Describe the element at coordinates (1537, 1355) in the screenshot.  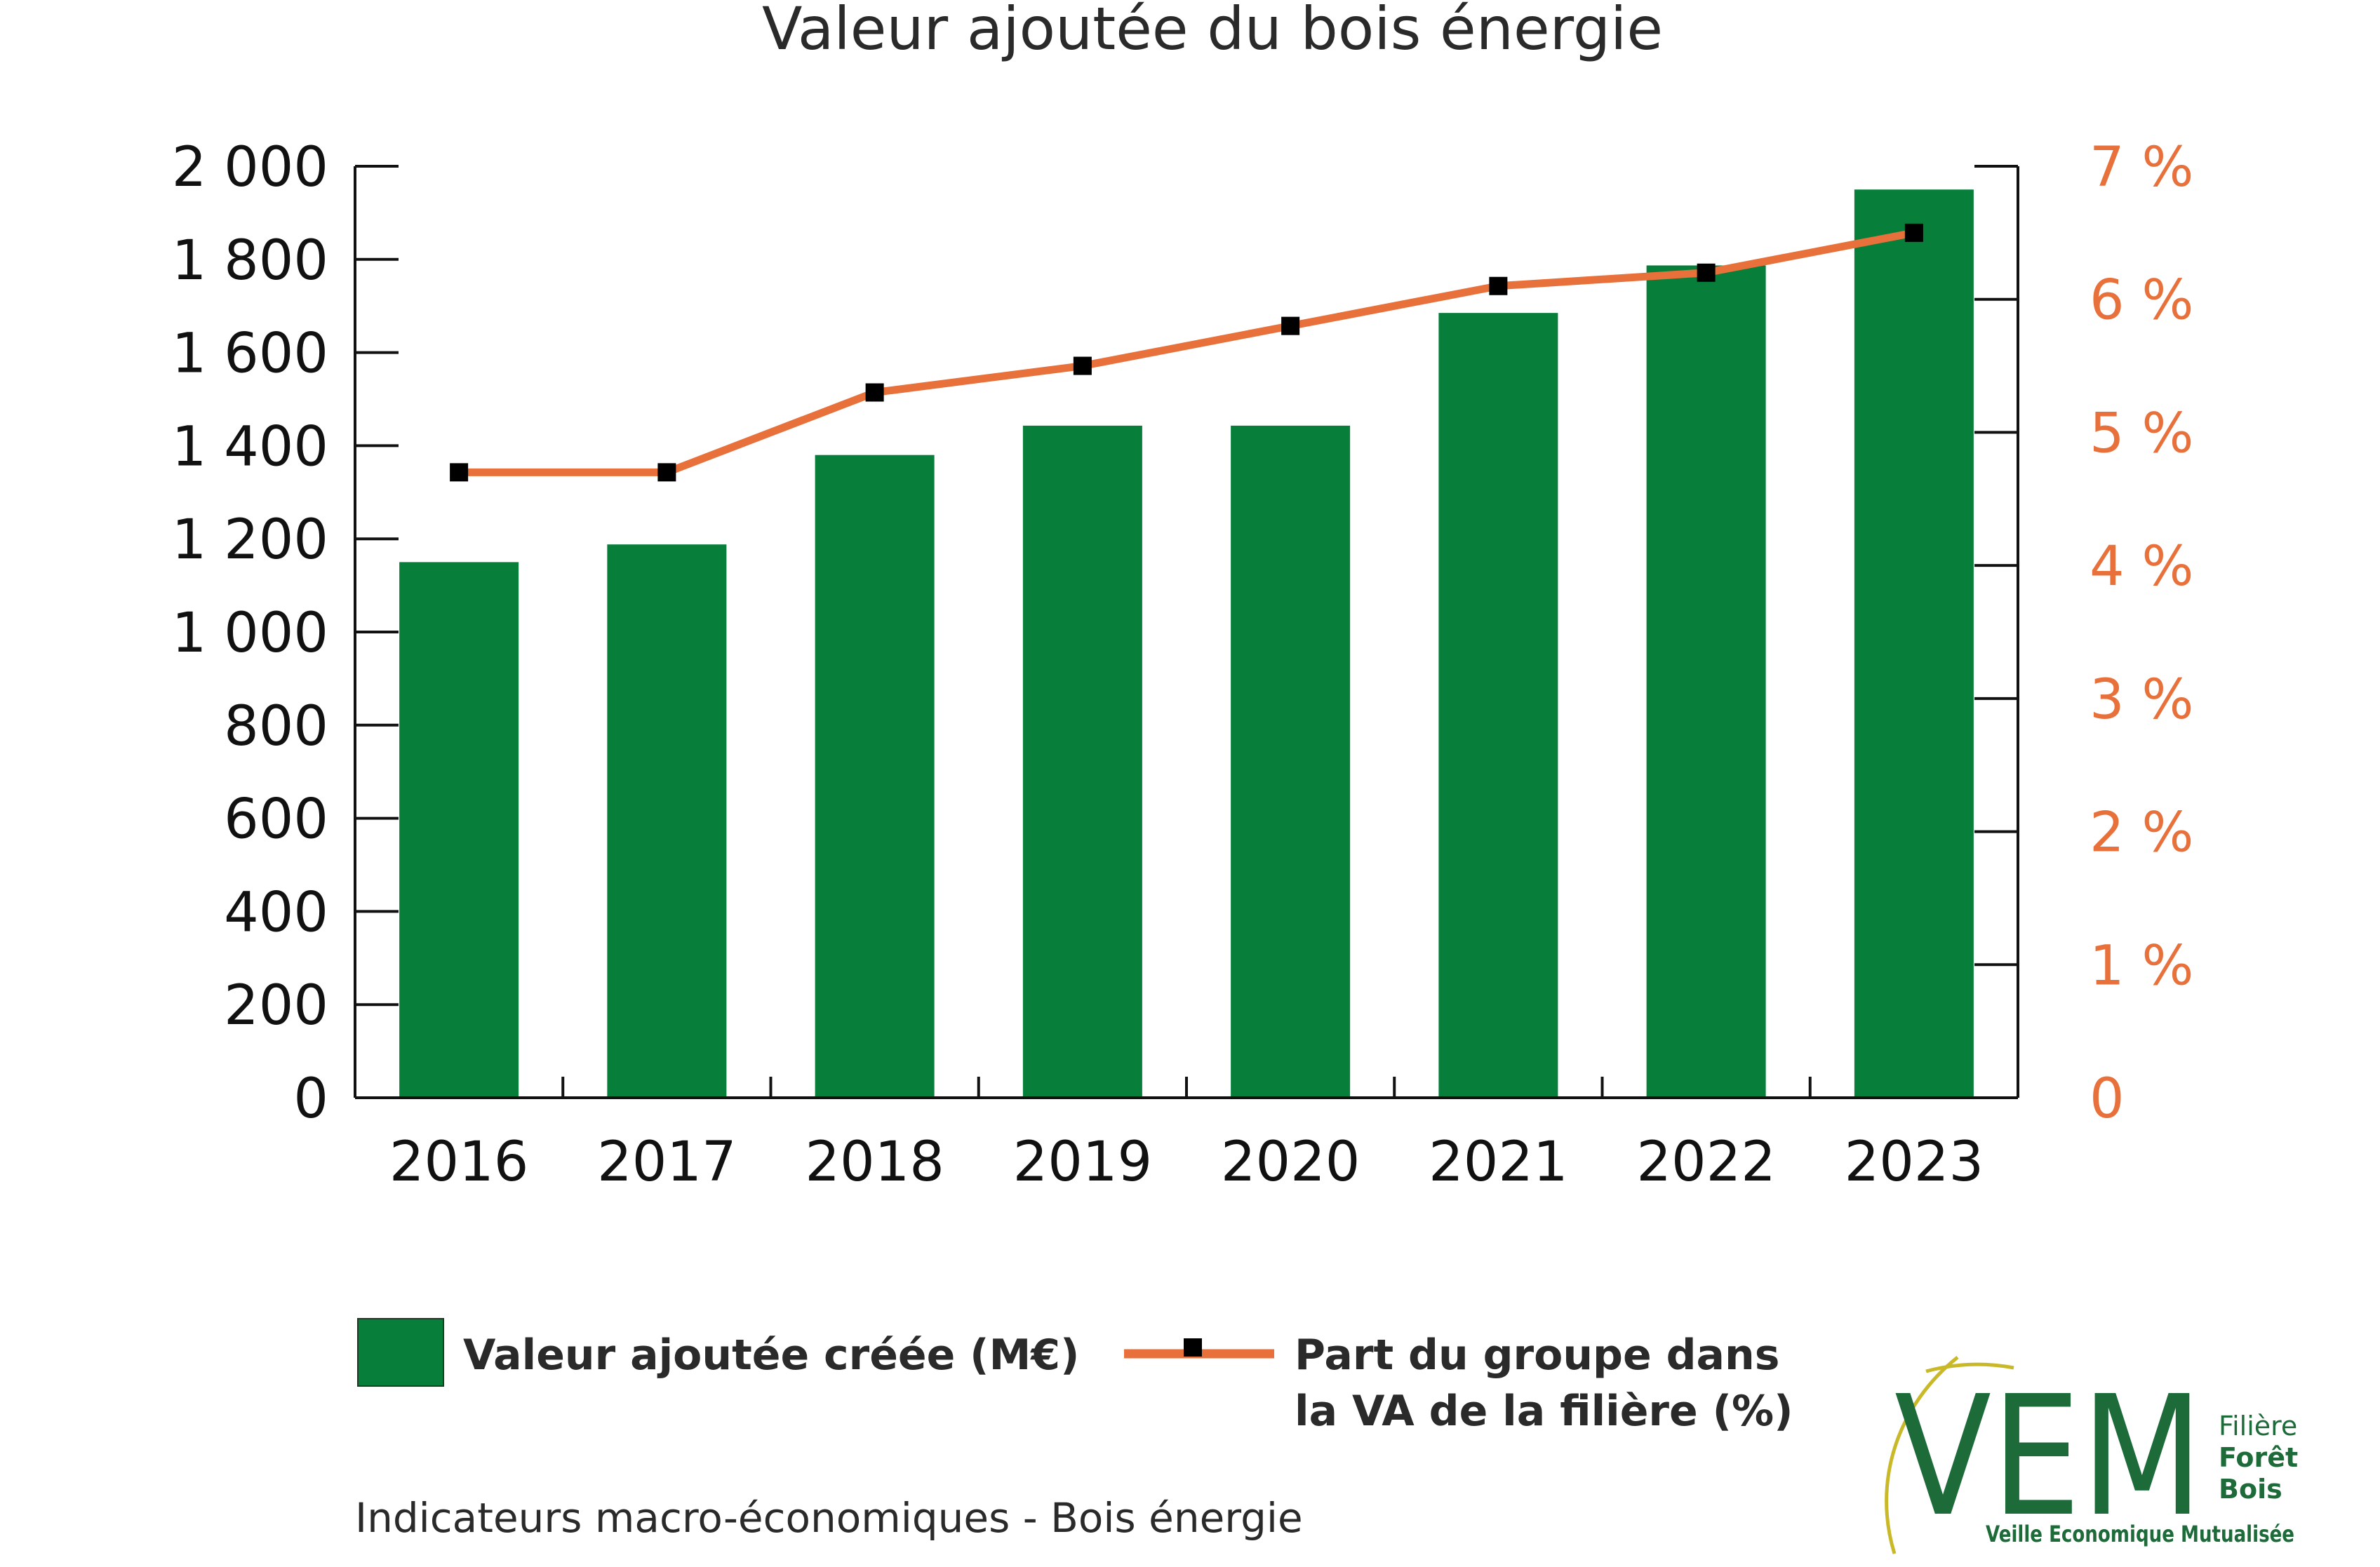
I see `legend-line-label-1: Part du groupe dans` at that location.